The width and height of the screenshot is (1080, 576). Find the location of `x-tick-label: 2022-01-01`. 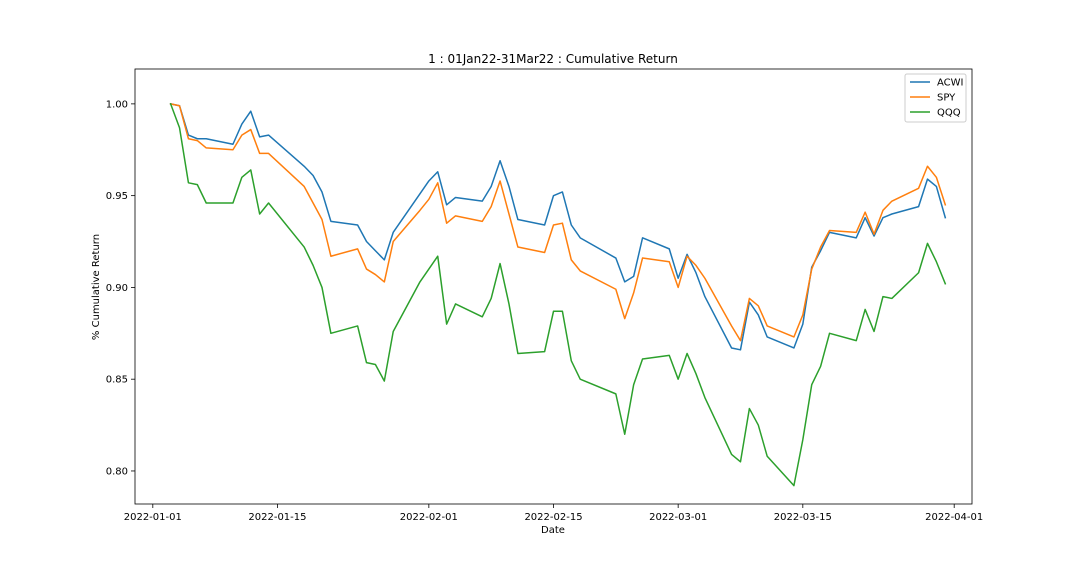

x-tick-label: 2022-01-01 is located at coordinates (153, 517).